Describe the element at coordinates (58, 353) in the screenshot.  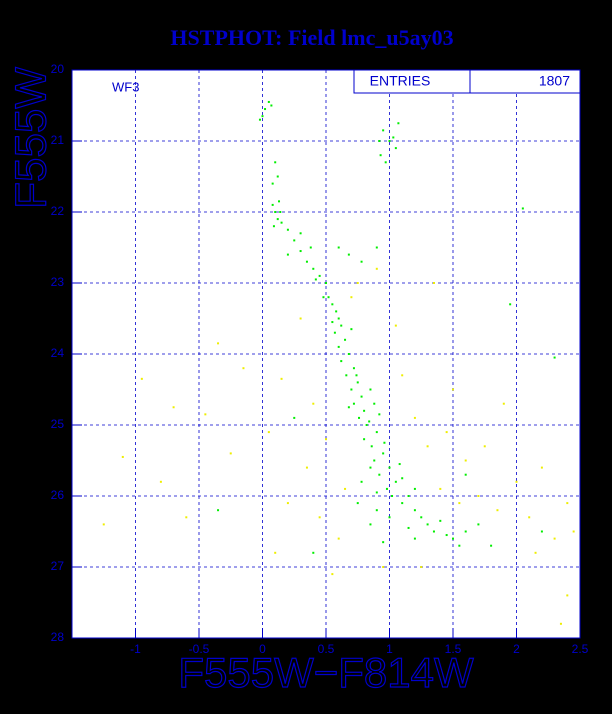
I see `y-tick-label: 24` at that location.